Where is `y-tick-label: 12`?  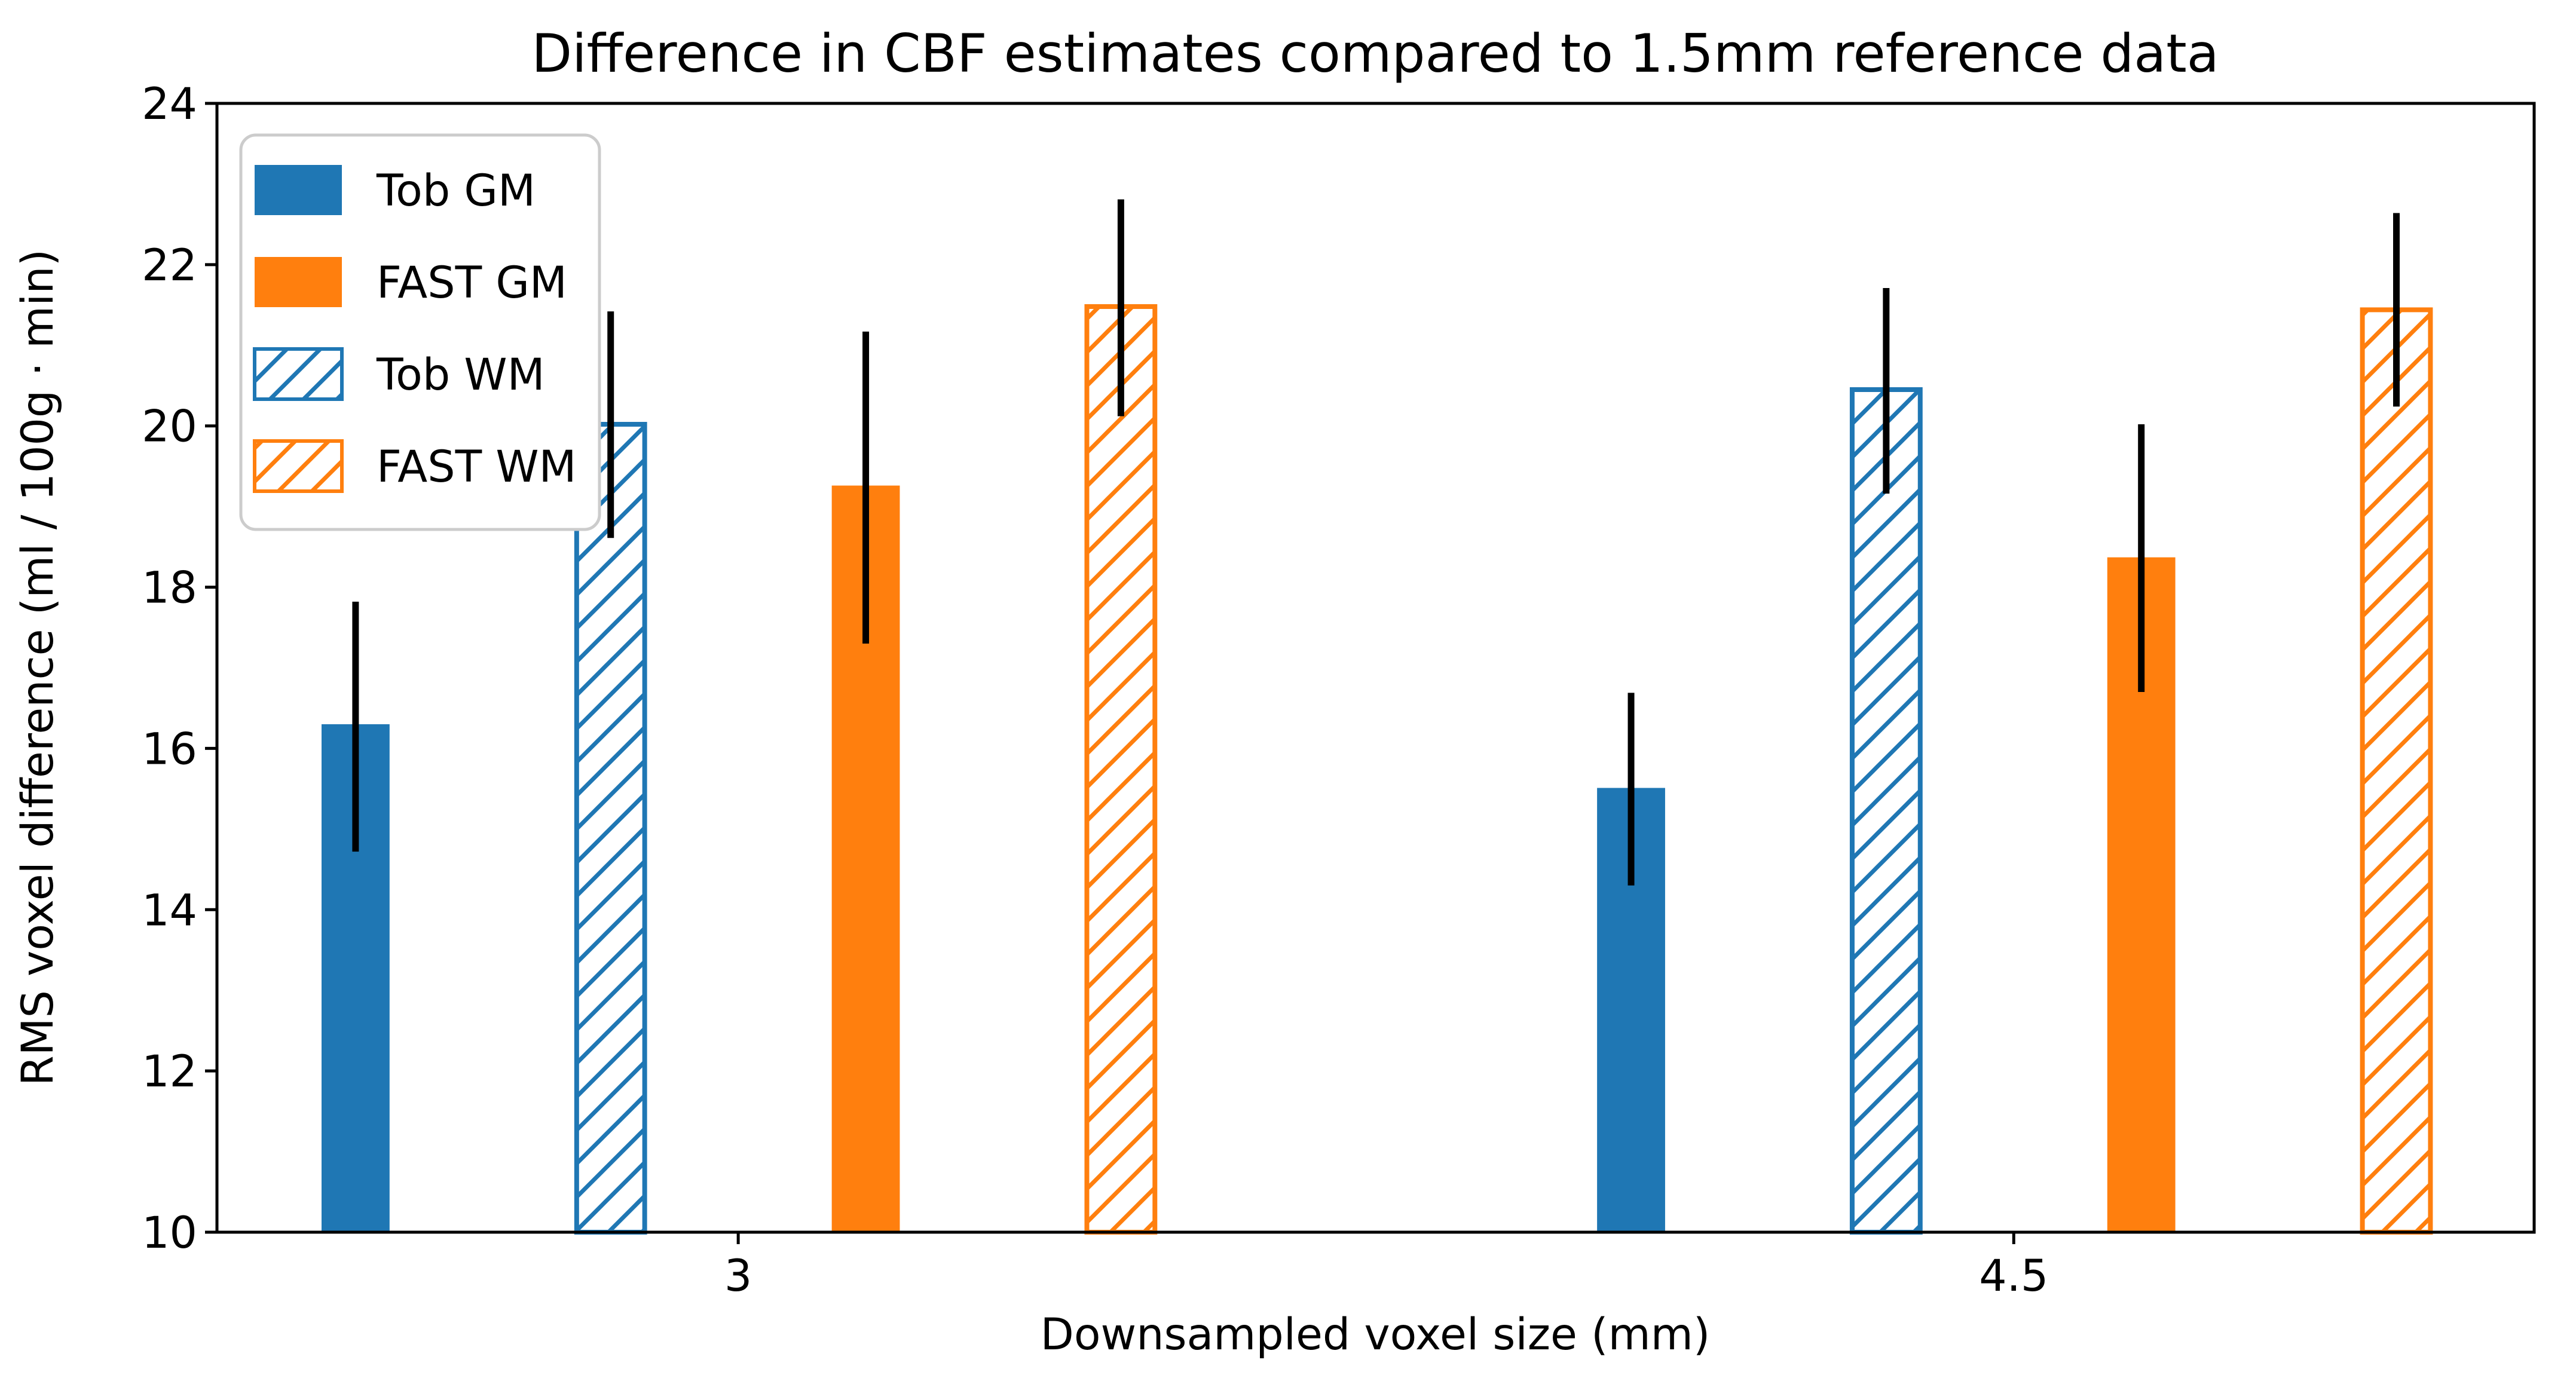
y-tick-label: 12 is located at coordinates (169, 1071).